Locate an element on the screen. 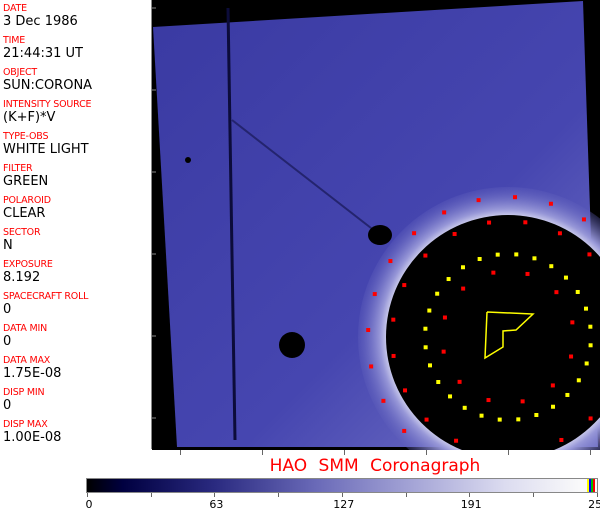  field-label: POLAROID is located at coordinates (27, 200).